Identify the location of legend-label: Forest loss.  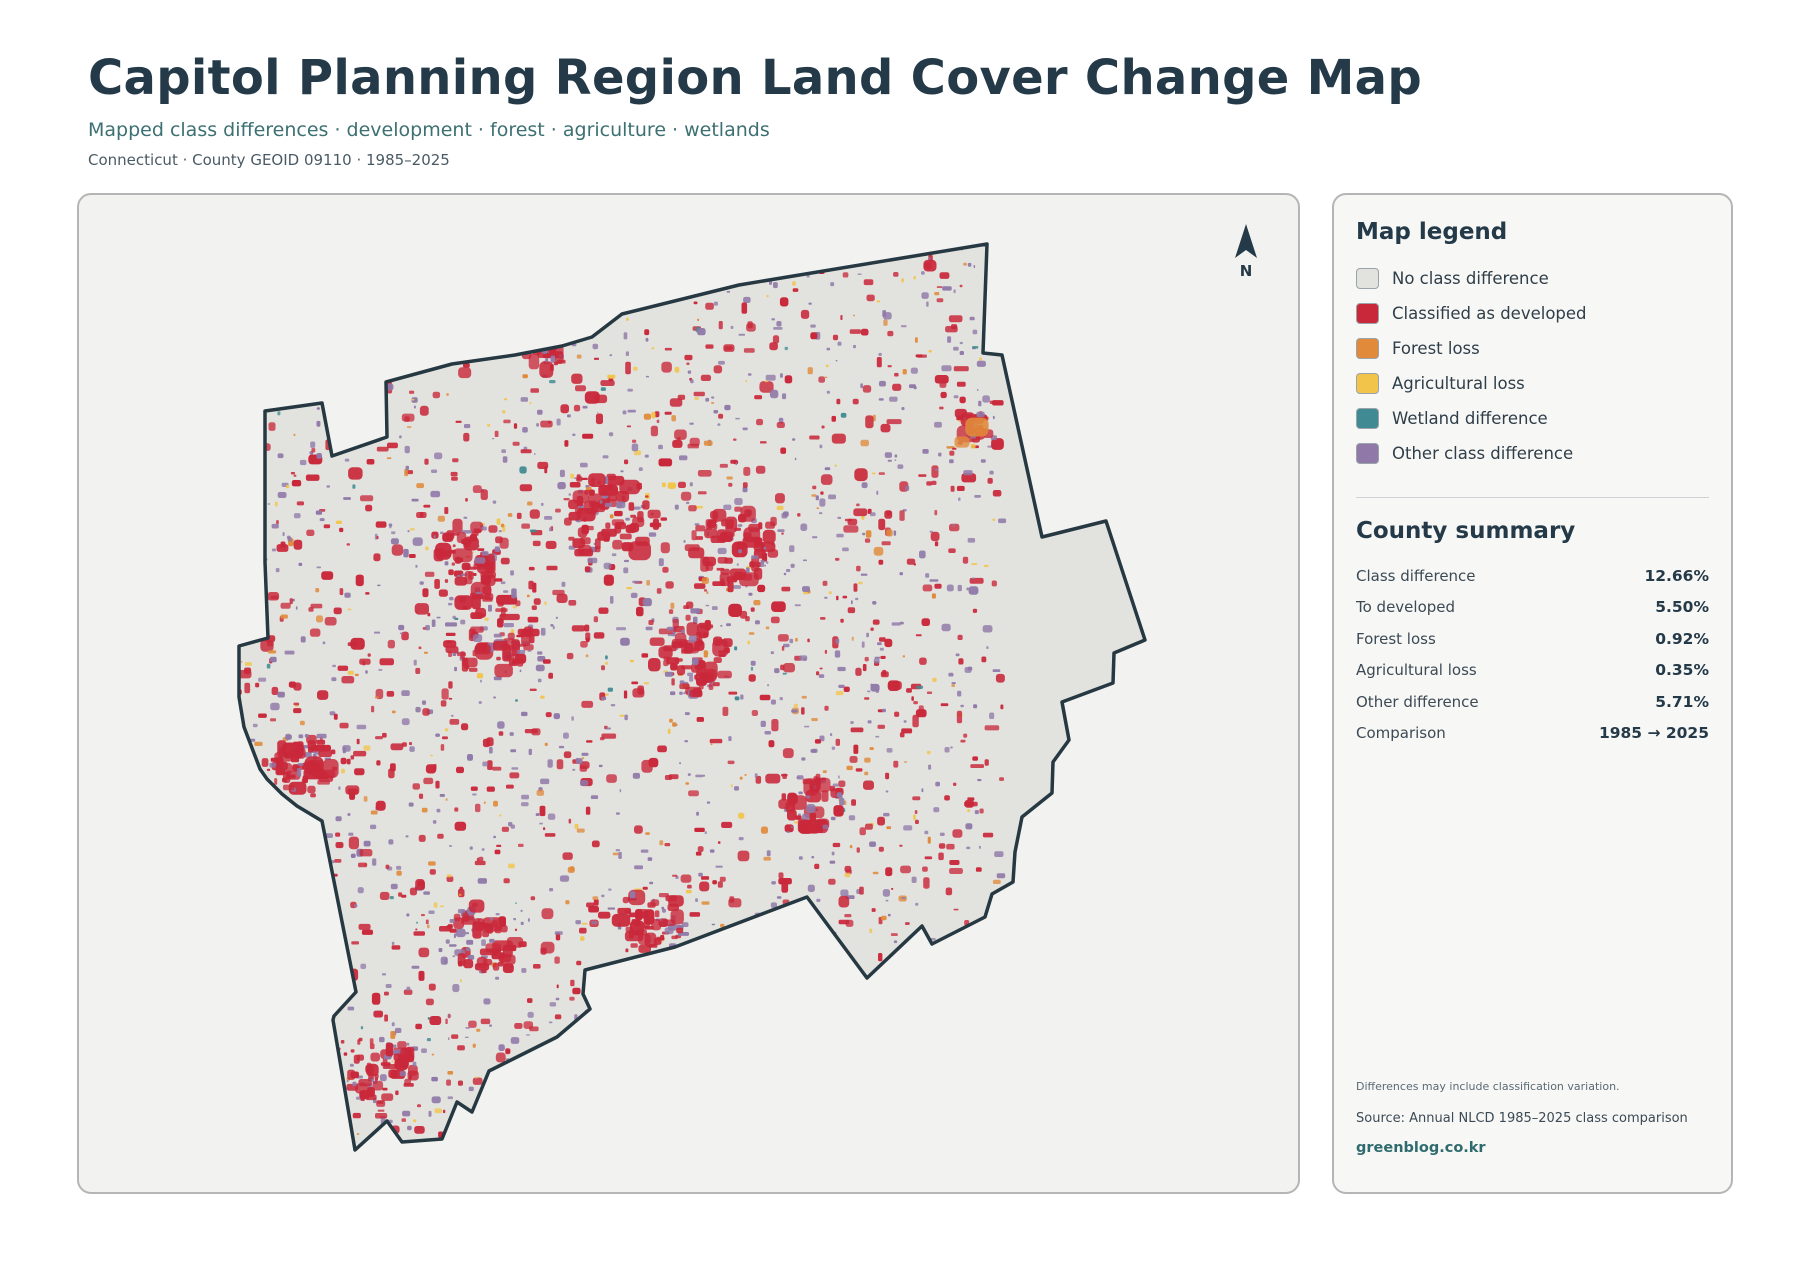
(1436, 348).